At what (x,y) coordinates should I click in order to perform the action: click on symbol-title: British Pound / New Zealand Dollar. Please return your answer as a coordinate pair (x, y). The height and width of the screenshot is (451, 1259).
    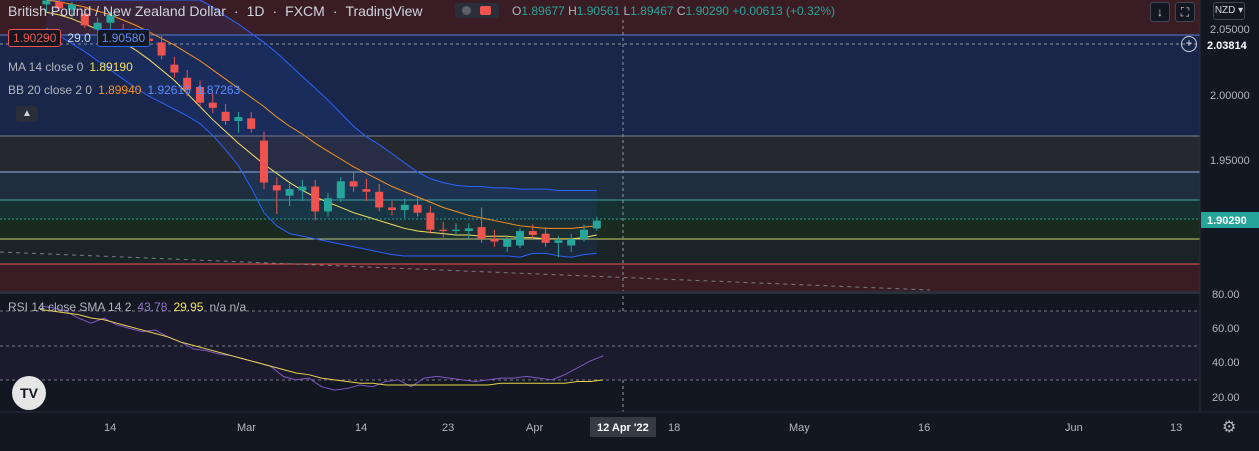
    Looking at the image, I should click on (117, 11).